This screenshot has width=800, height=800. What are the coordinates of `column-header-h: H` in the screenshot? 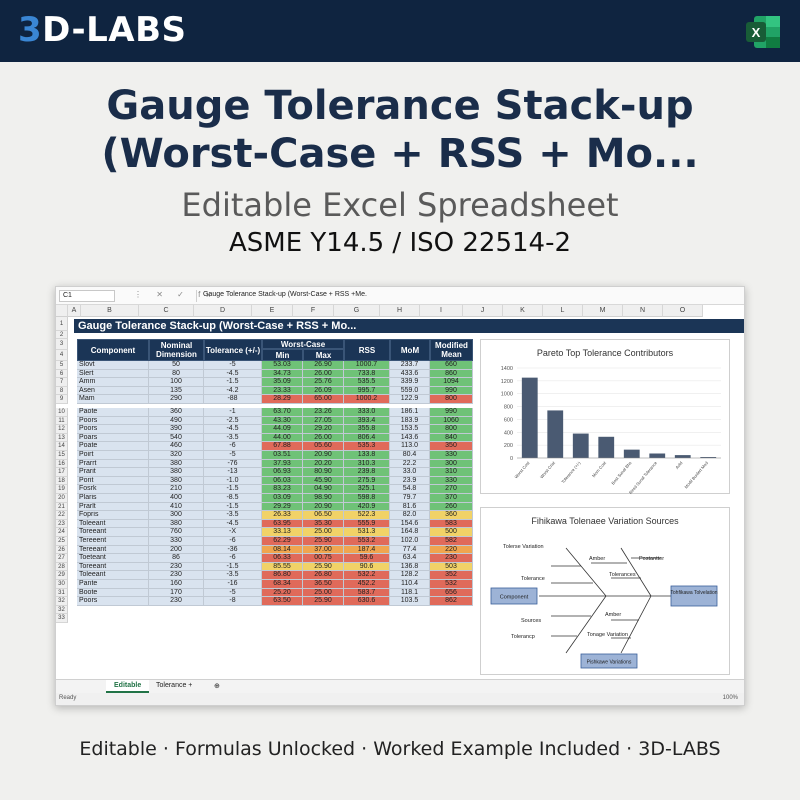 It's located at (400, 311).